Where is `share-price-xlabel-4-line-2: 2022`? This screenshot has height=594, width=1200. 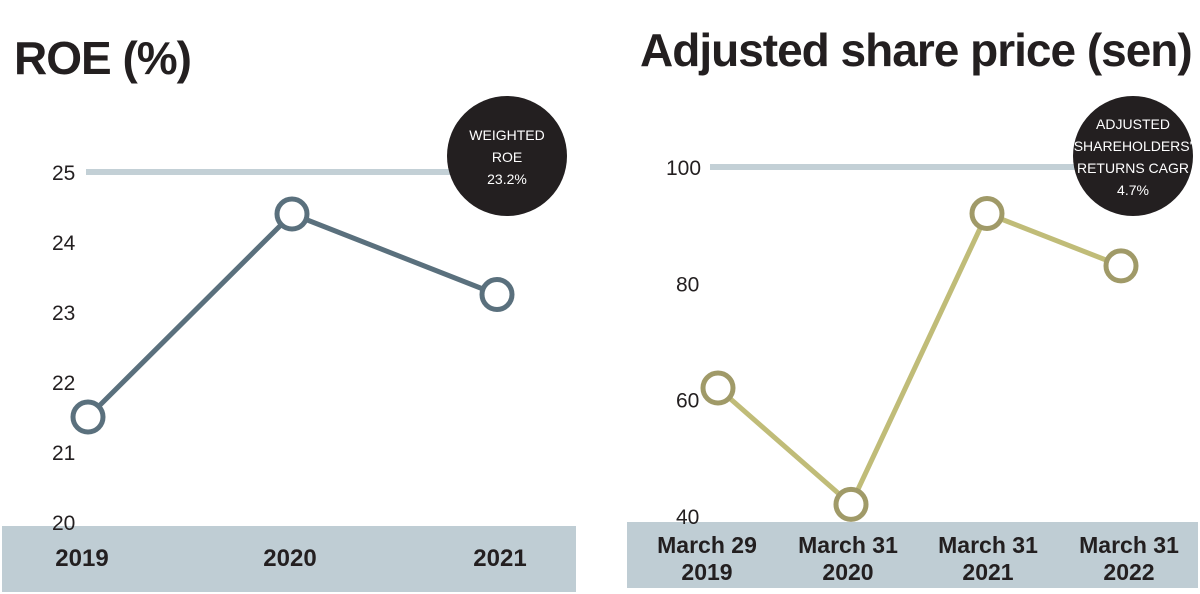 share-price-xlabel-4-line-2: 2022 is located at coordinates (1128, 572).